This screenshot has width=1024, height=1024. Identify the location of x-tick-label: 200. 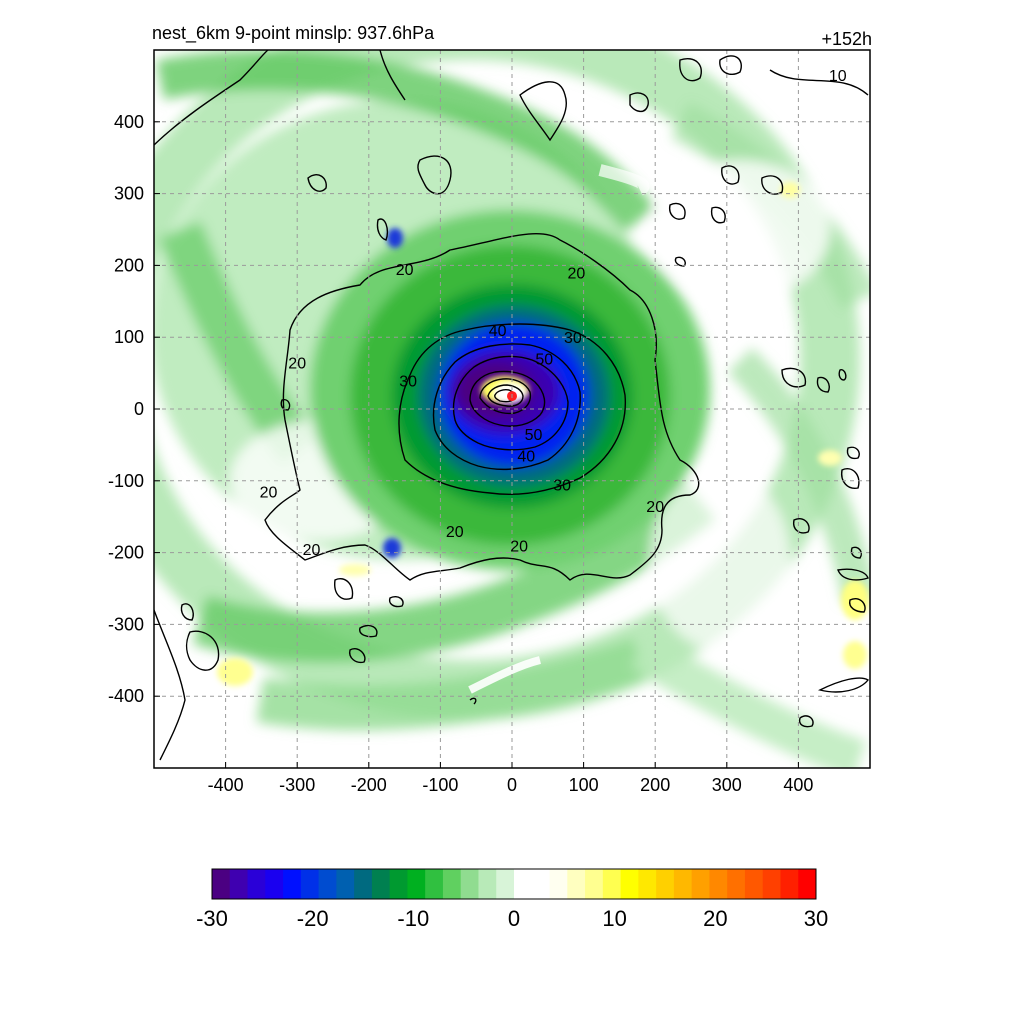
(655, 785).